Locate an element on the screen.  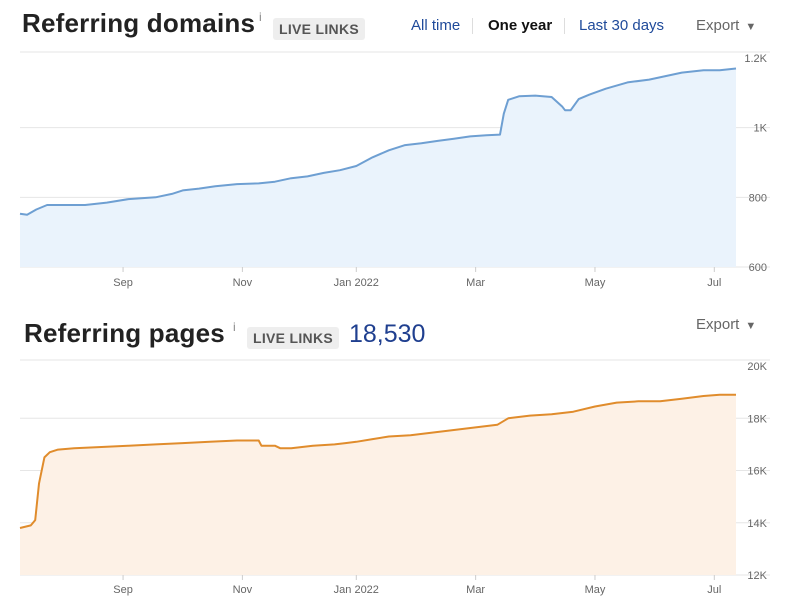
pages-x-tick-label: Sep is located at coordinates (123, 590).